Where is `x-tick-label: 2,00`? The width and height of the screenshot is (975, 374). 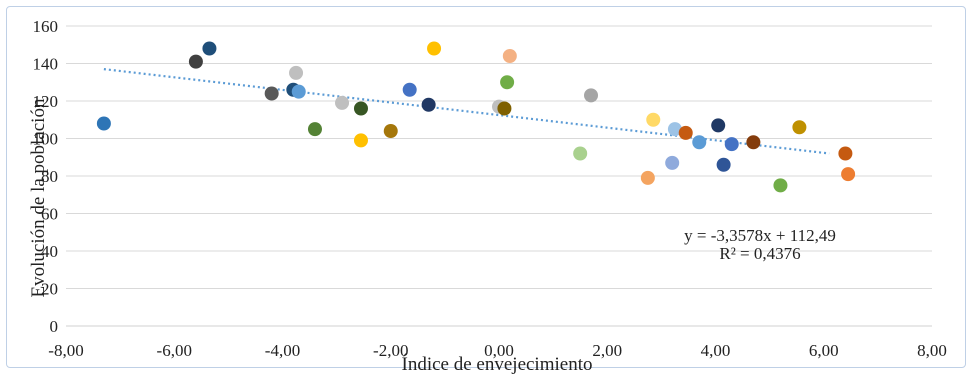
x-tick-label: 2,00 is located at coordinates (607, 350).